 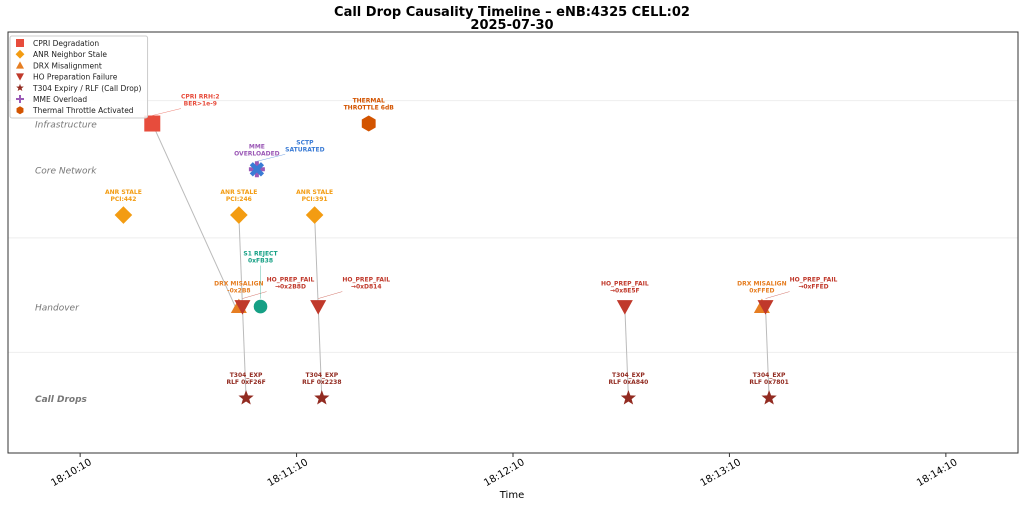 What do you see at coordinates (61, 400) in the screenshot?
I see `lane-label: Call Drops` at bounding box center [61, 400].